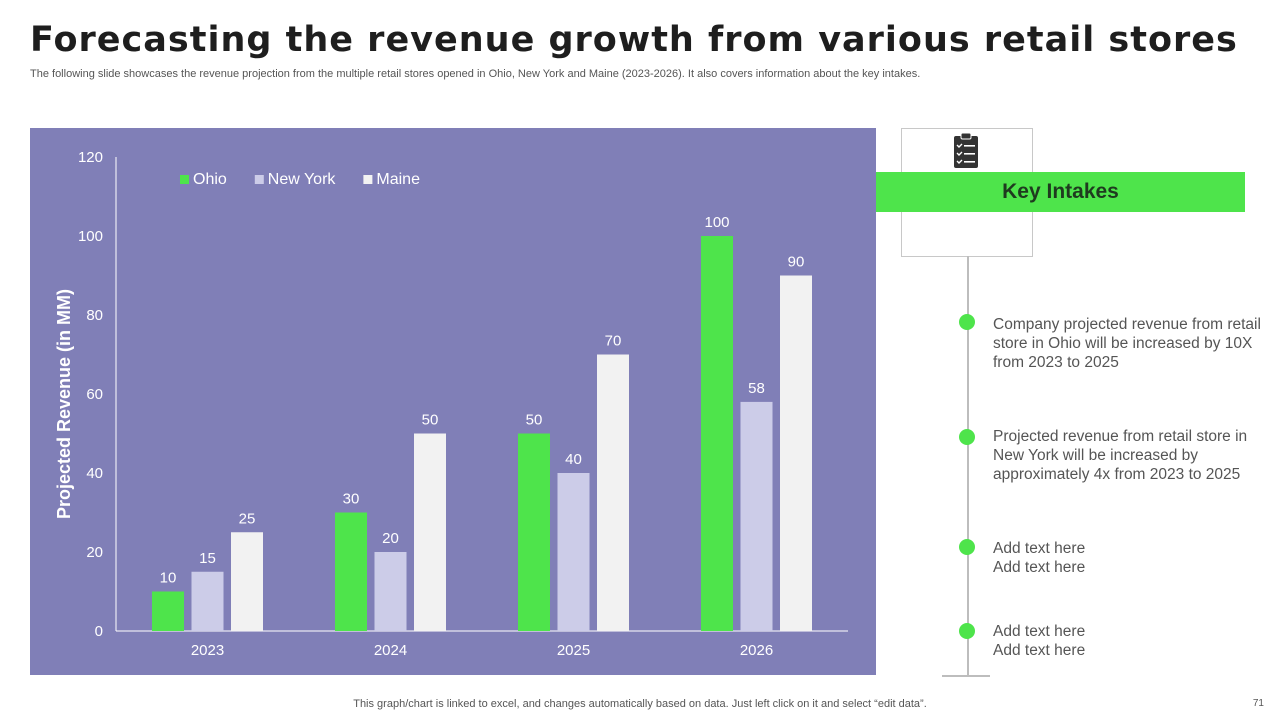  I want to click on timeline-line, so click(968, 466).